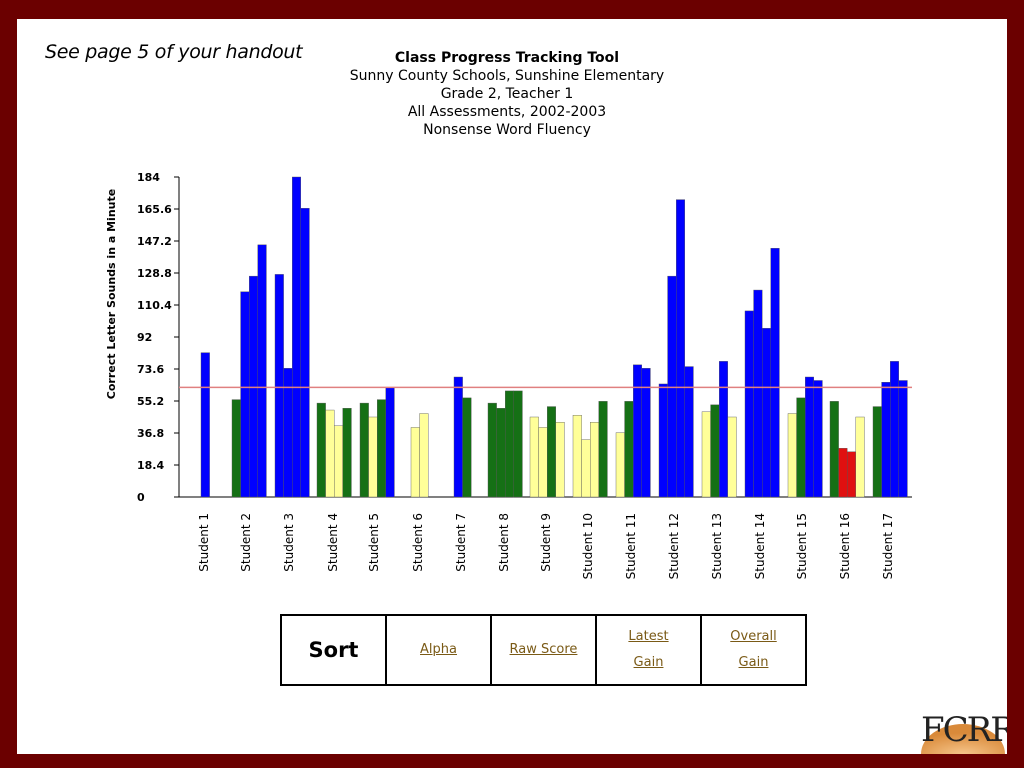  I want to click on x-tick-label: Student 12, so click(674, 546).